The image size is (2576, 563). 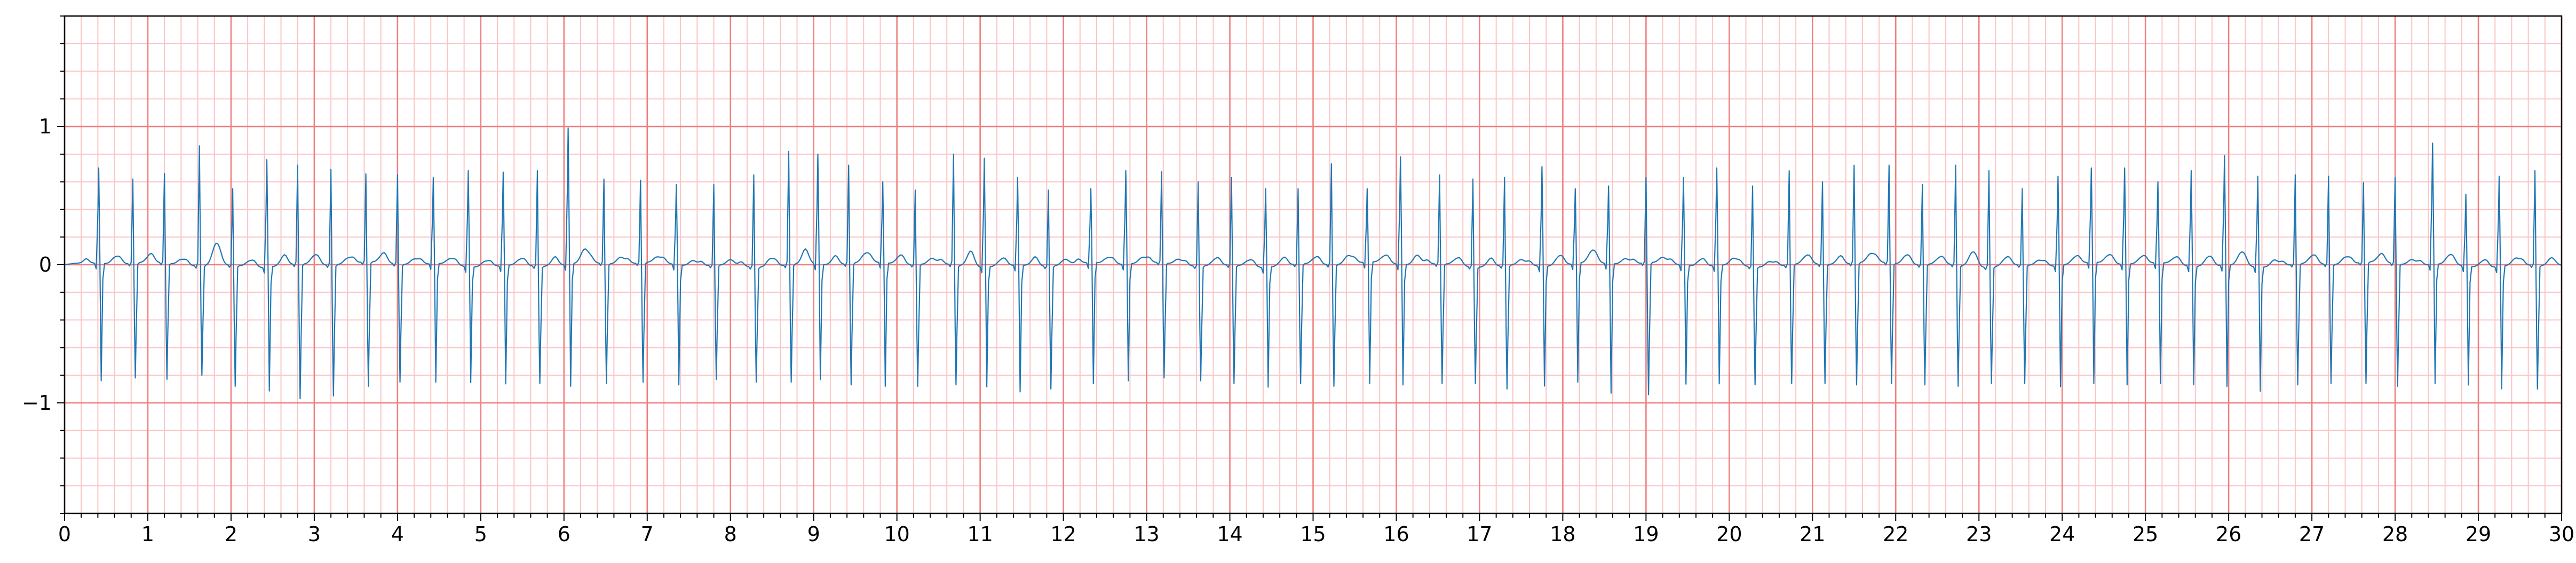 What do you see at coordinates (1313, 534) in the screenshot?
I see `x-tick-label: 15` at bounding box center [1313, 534].